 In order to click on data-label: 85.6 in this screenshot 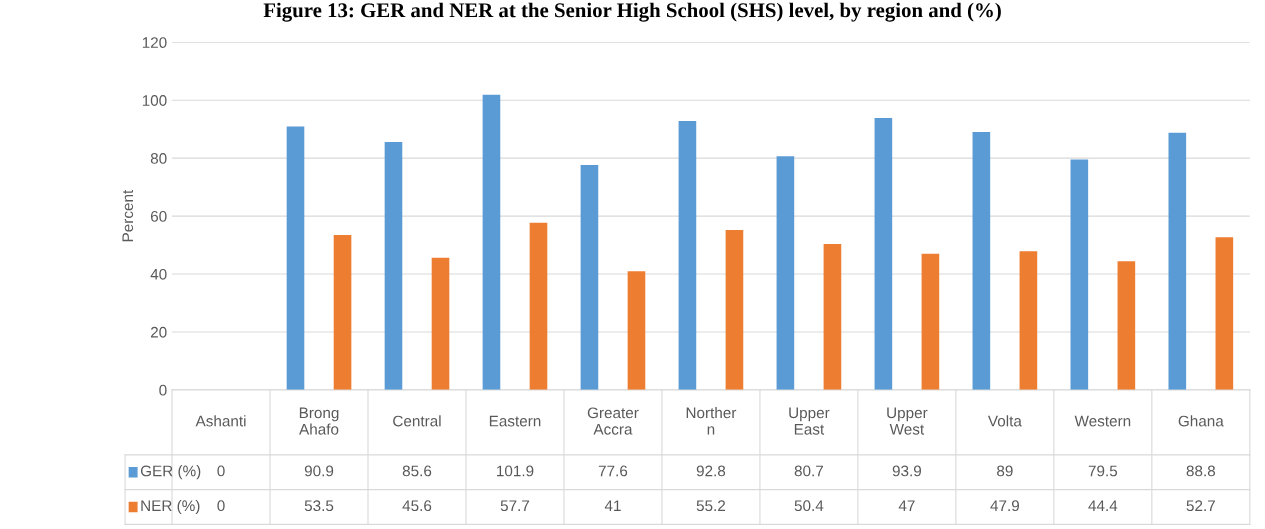, I will do `click(417, 471)`.